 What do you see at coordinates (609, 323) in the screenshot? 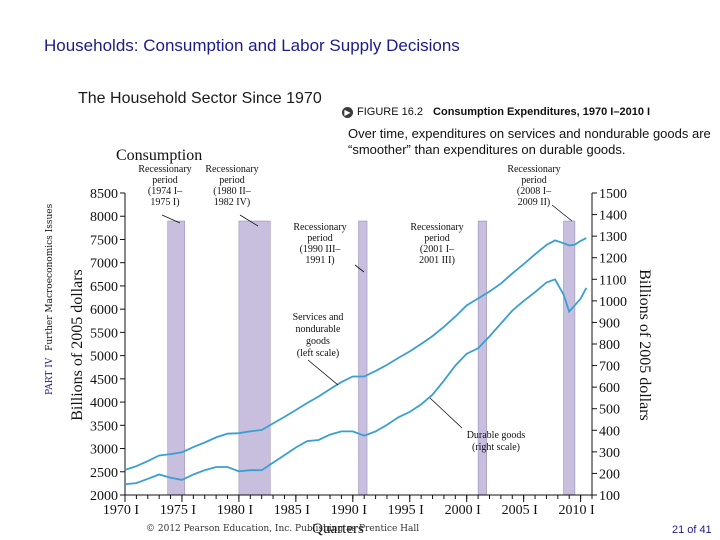
I see `y-right-tick-label: 900` at bounding box center [609, 323].